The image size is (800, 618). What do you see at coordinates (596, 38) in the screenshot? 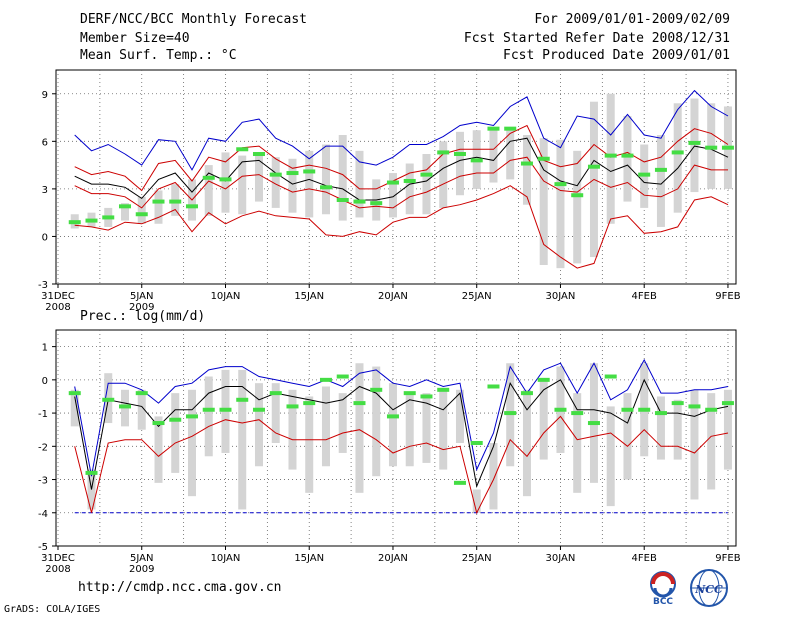
I see `started-refer-date: Fcst Started Refer Date 2008/12/31` at bounding box center [596, 38].